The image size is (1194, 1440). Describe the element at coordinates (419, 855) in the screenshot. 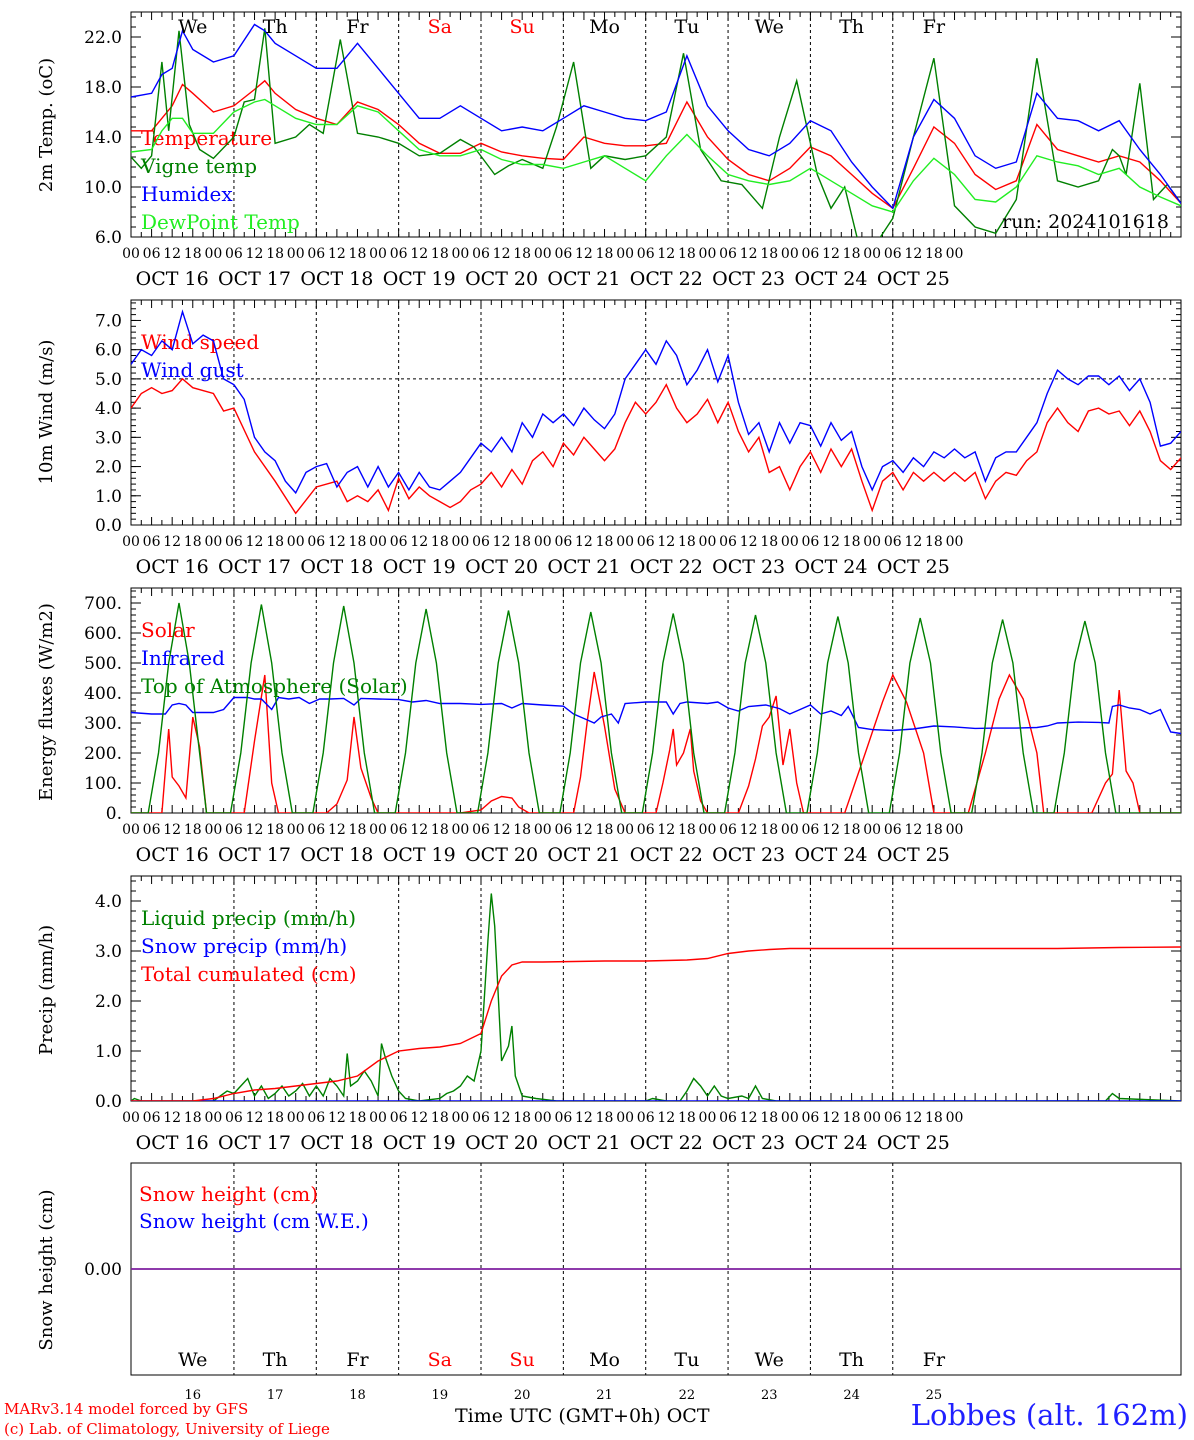

I see `date-label: OCT 19` at that location.